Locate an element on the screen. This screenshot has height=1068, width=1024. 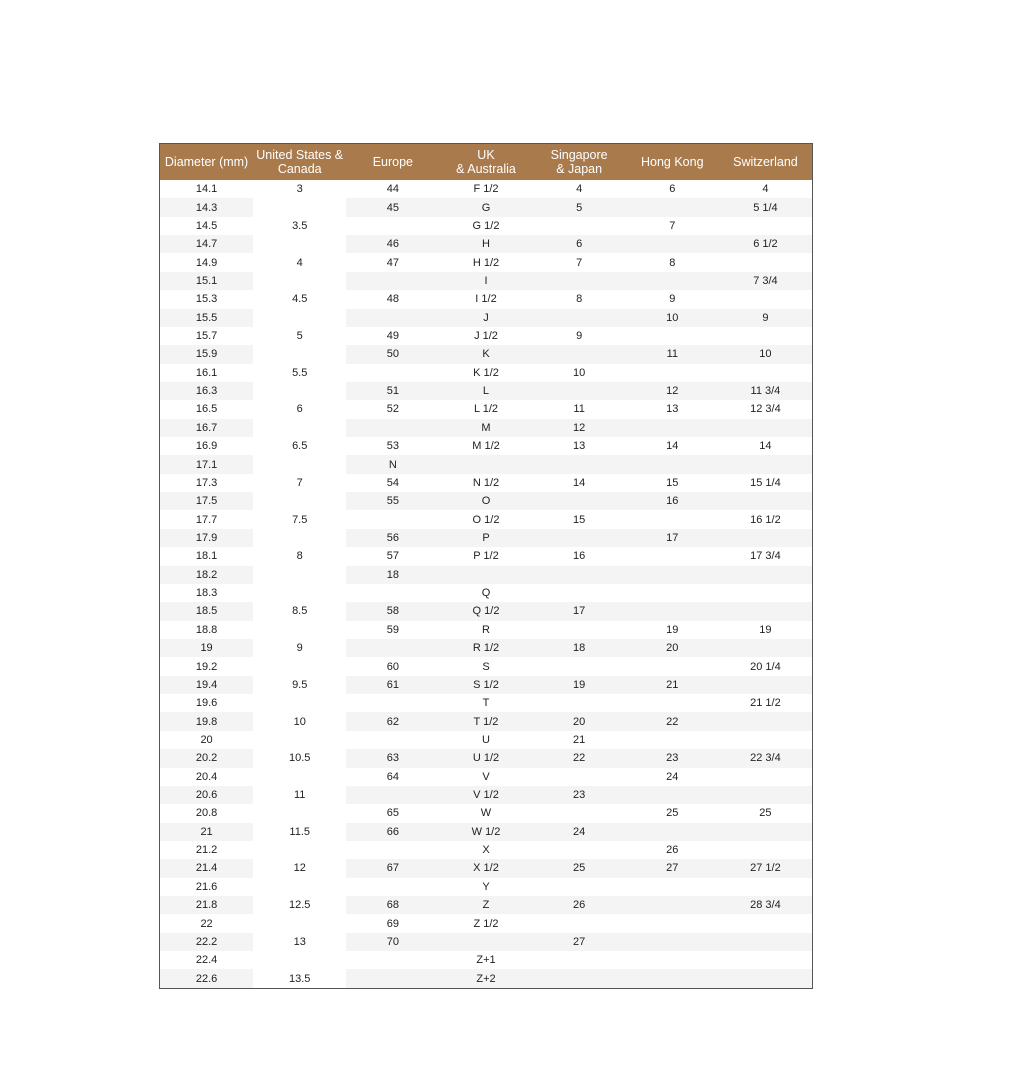
cell-uk-australia: R 1/2 is located at coordinates (486, 648).